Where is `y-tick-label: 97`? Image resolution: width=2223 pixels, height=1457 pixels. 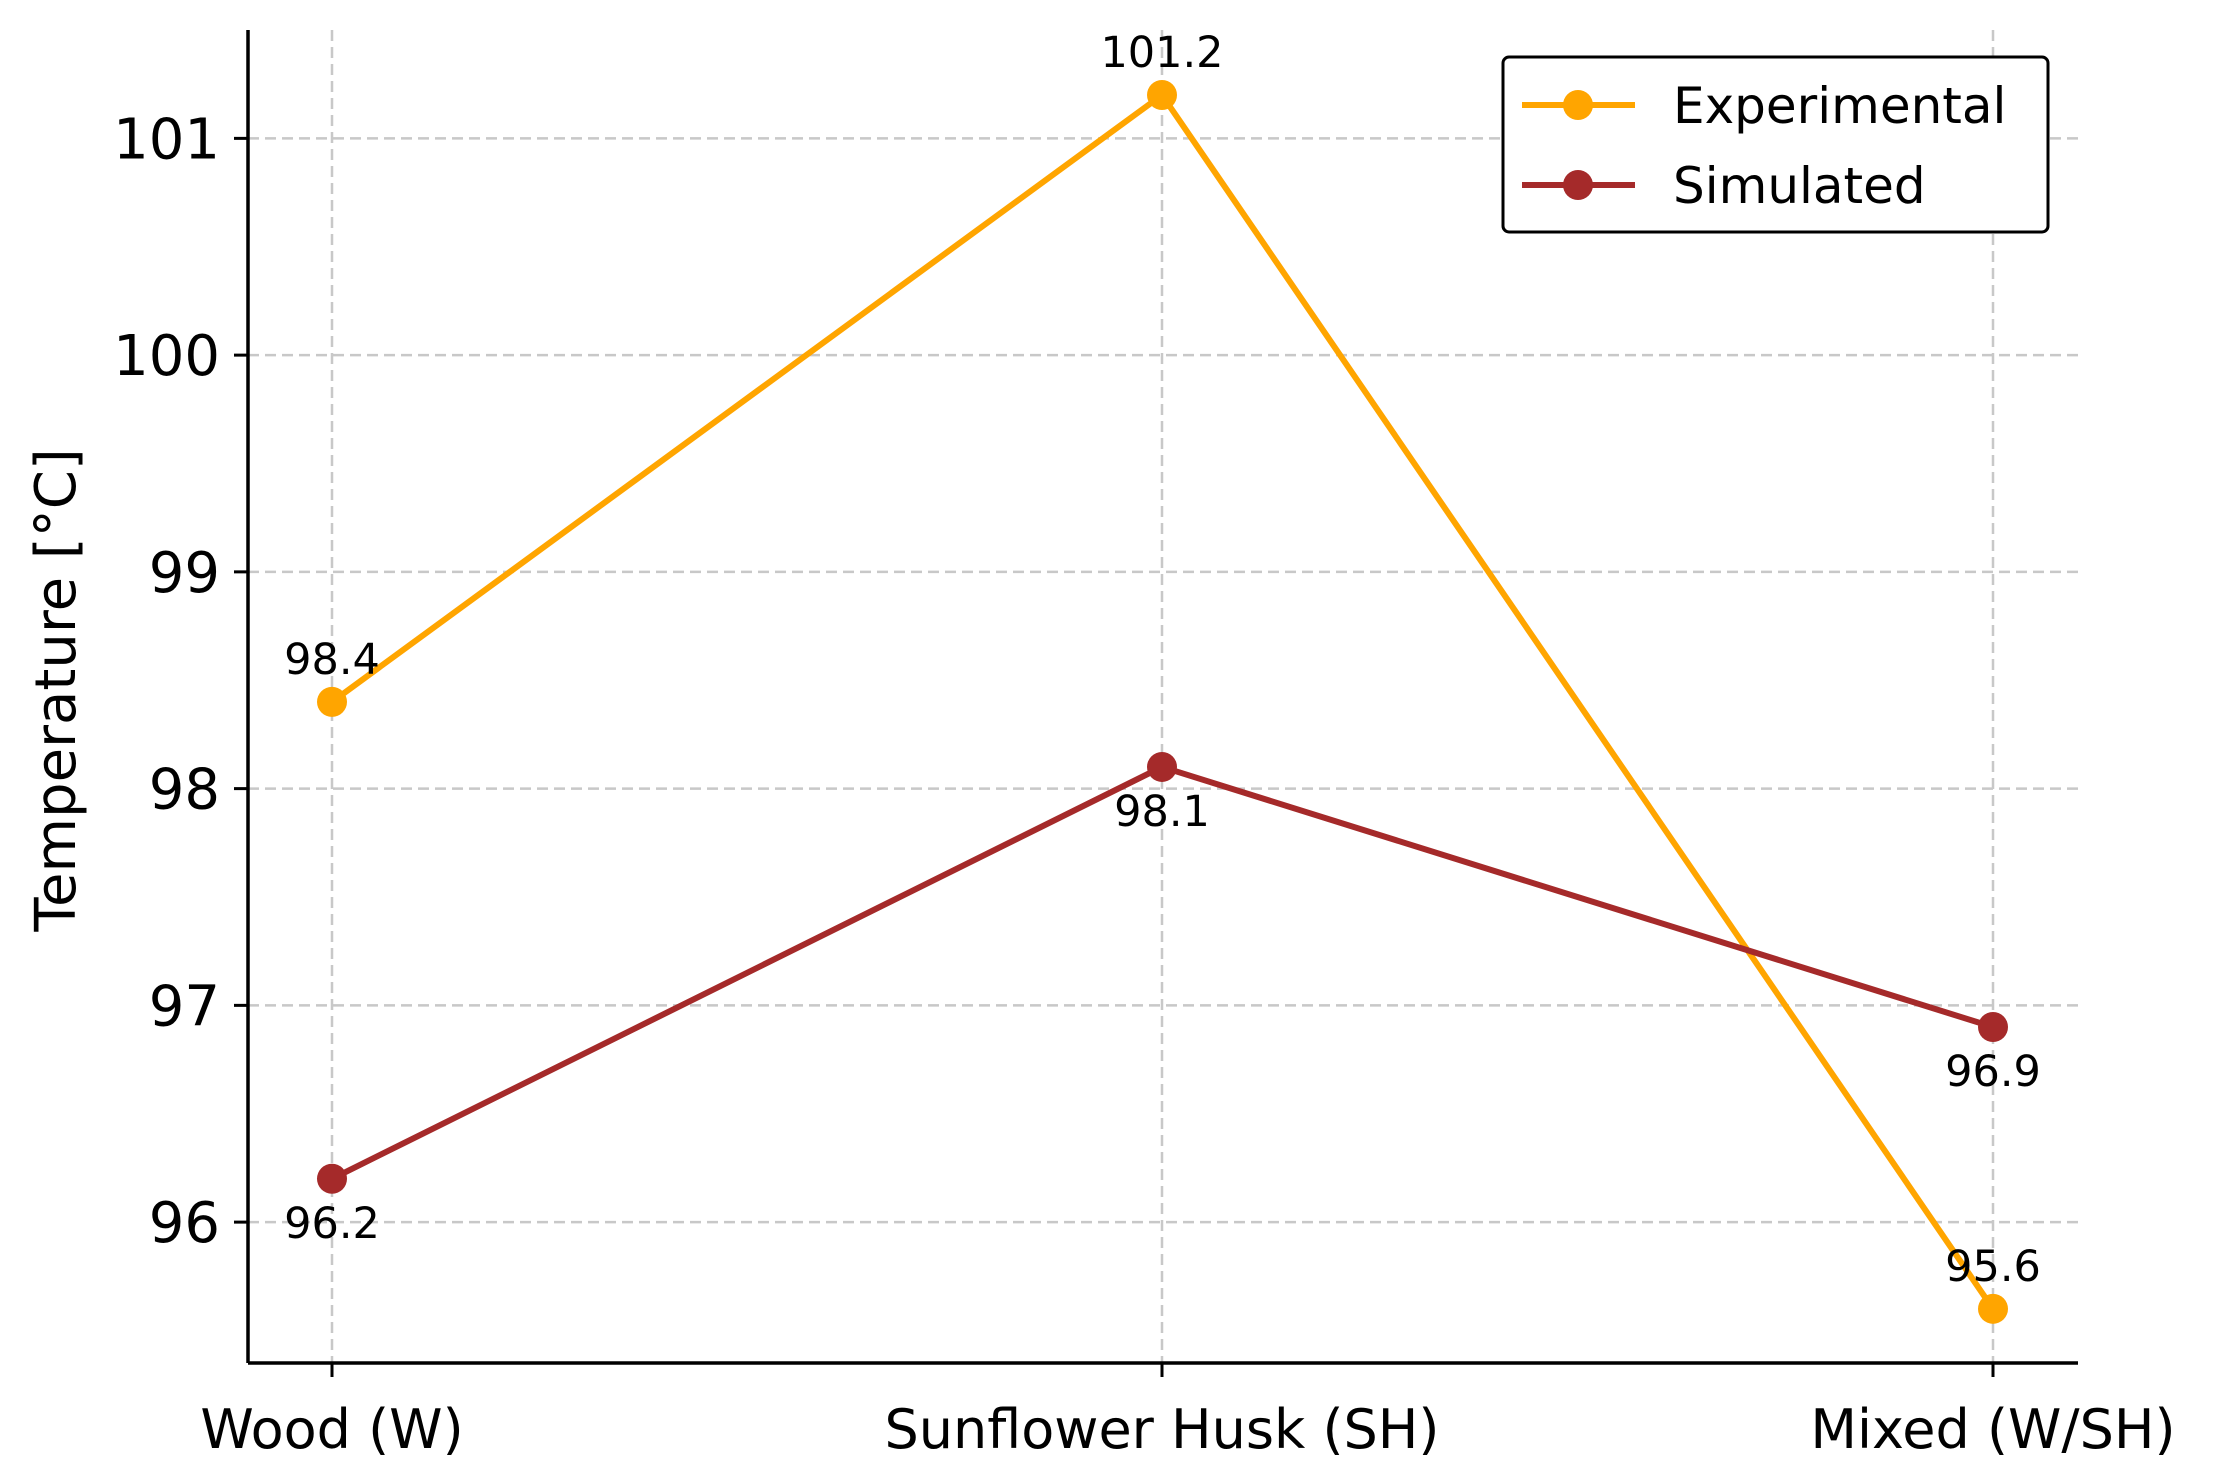 y-tick-label: 97 is located at coordinates (184, 1006).